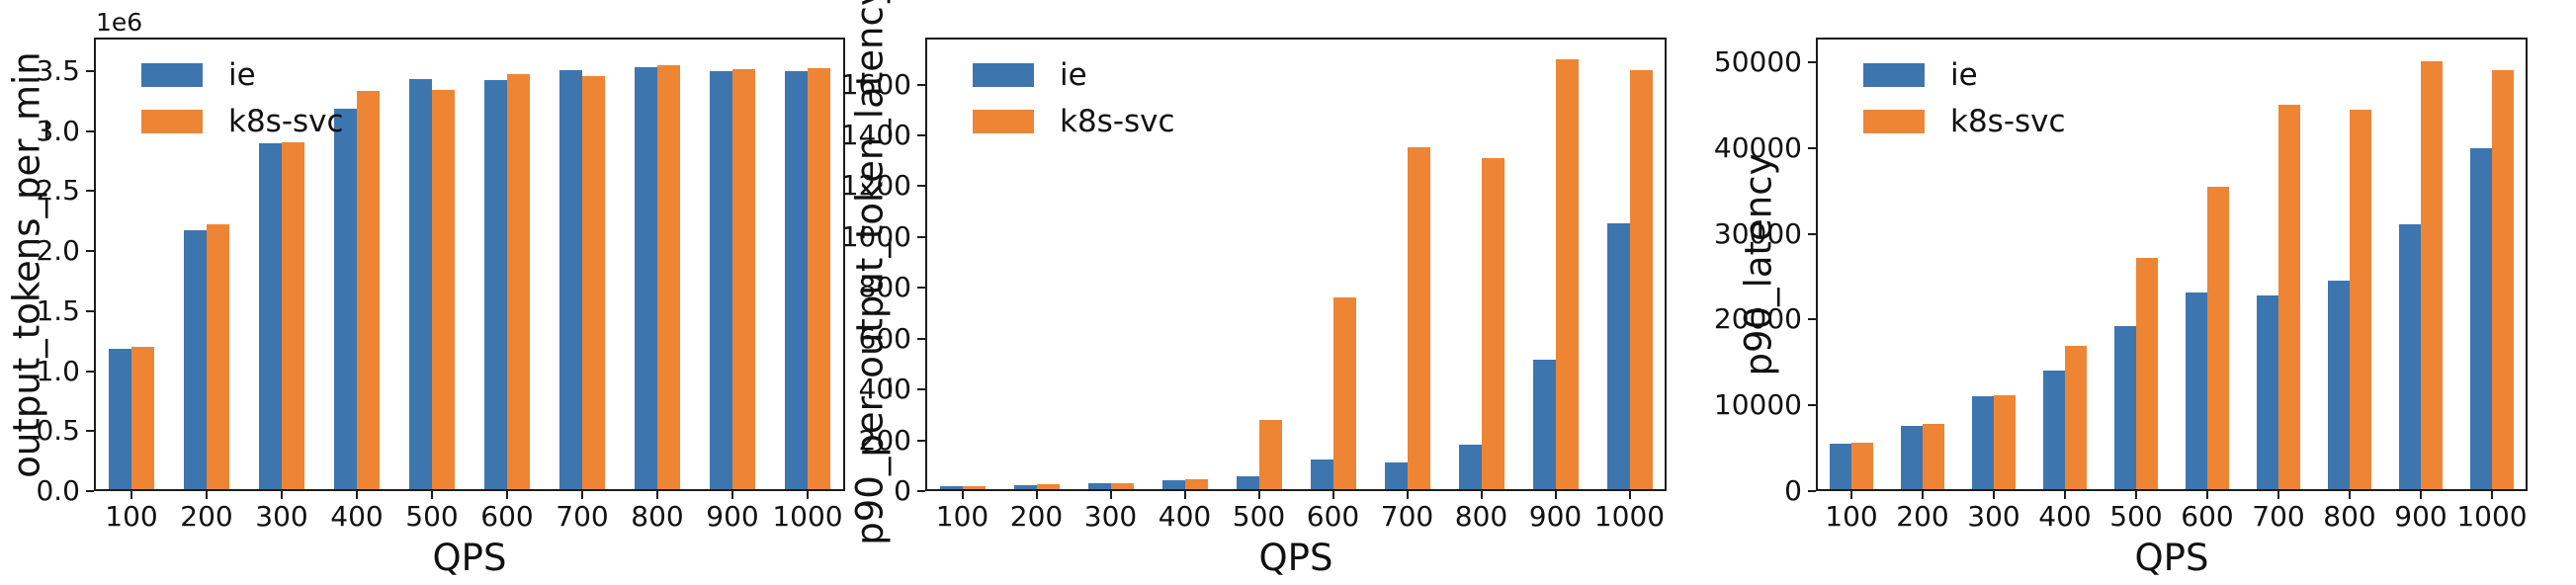  I want to click on legend-label: k8s-svc, so click(2008, 121).